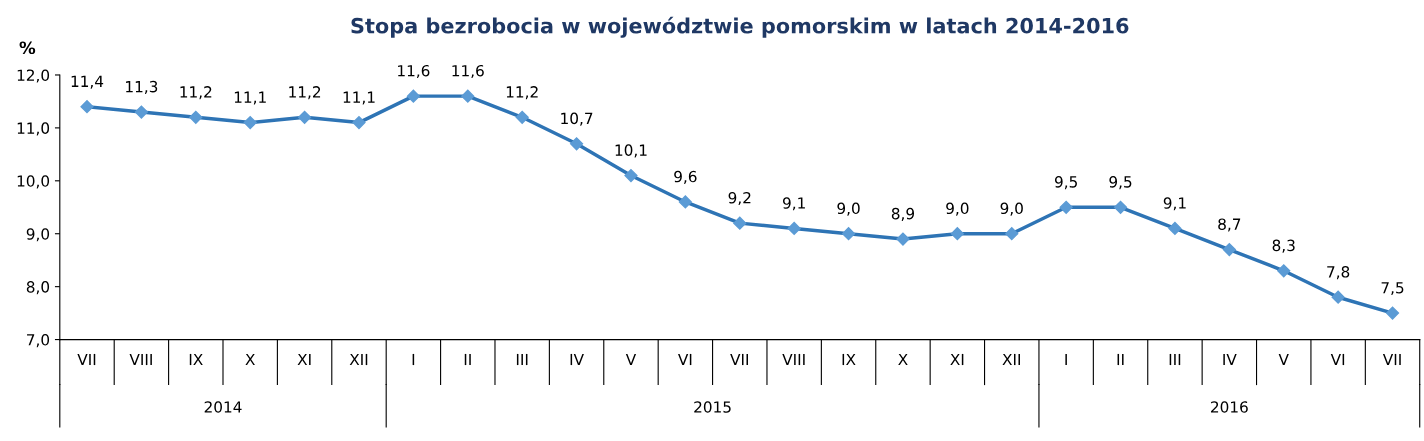 This screenshot has width=1424, height=441. Describe the element at coordinates (38, 341) in the screenshot. I see `y-tick-label: 7,0` at that location.